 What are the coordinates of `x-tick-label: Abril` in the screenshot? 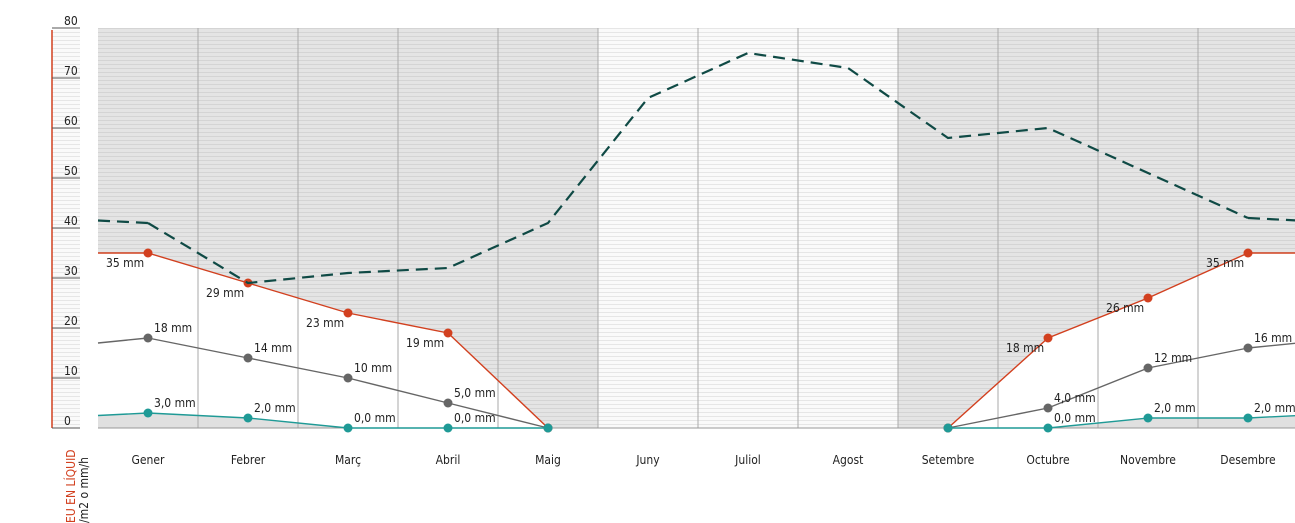 It's located at (448, 460).